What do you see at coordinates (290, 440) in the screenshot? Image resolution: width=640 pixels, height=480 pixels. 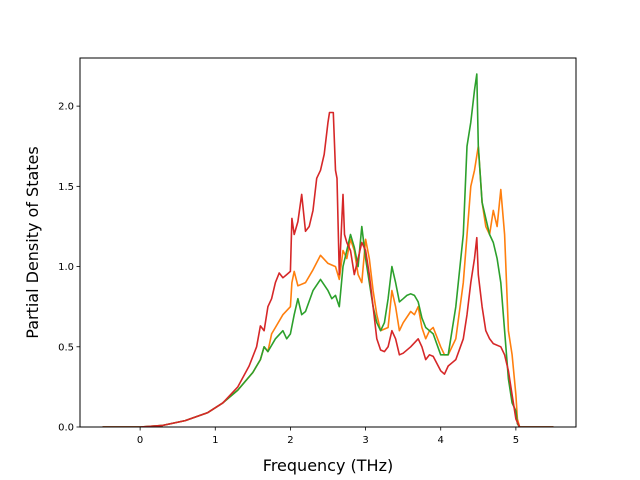 I see `x-tick-label: 2` at bounding box center [290, 440].